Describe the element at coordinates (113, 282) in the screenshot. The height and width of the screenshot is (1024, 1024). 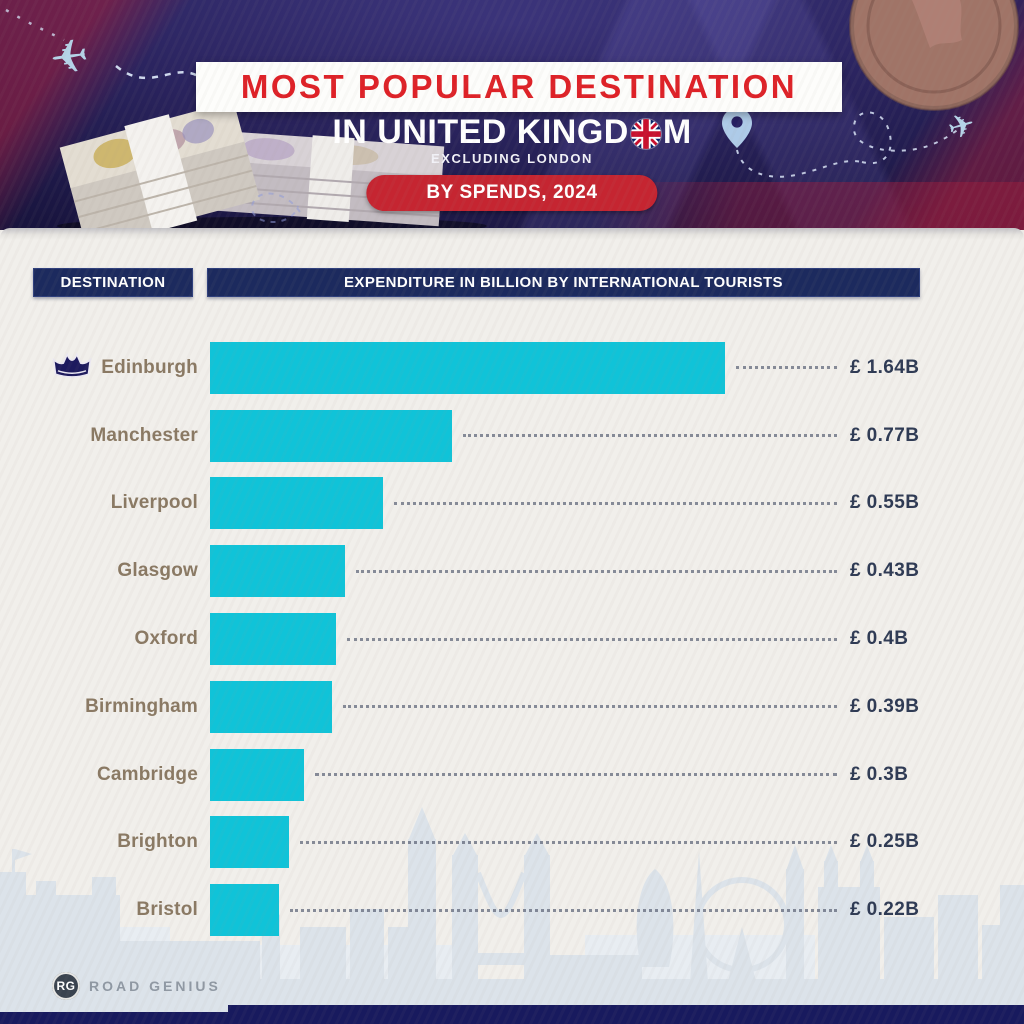
I see `column-header-destination: DESTINATION` at that location.